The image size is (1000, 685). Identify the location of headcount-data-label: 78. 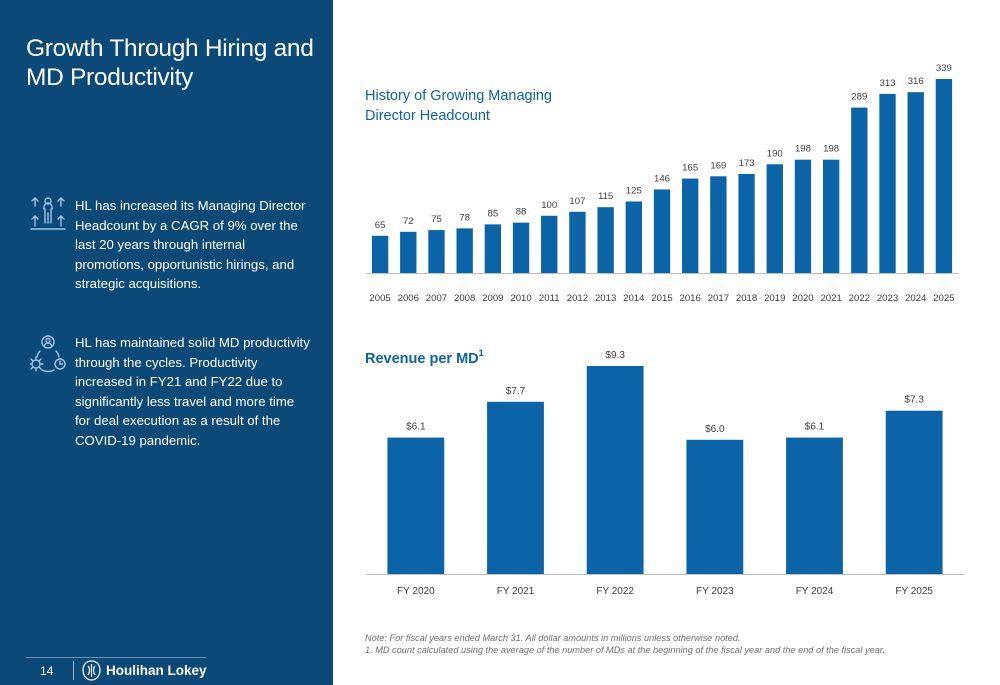
(464, 217).